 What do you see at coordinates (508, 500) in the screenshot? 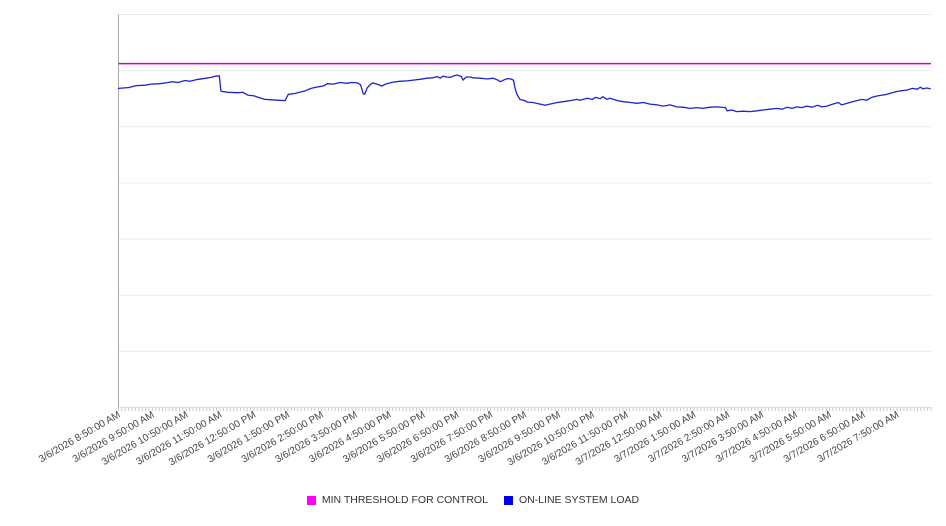
I see `legend-swatch-system-load` at bounding box center [508, 500].